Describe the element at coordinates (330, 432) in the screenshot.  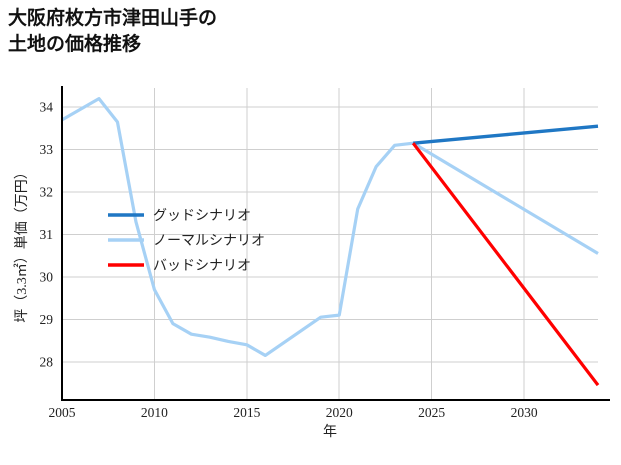
I see `x-axis-label: 年` at that location.